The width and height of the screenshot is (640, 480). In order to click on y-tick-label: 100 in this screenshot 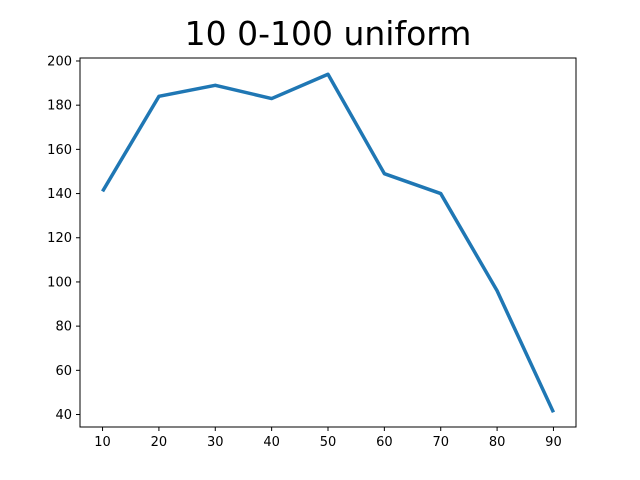, I will do `click(59, 282)`.